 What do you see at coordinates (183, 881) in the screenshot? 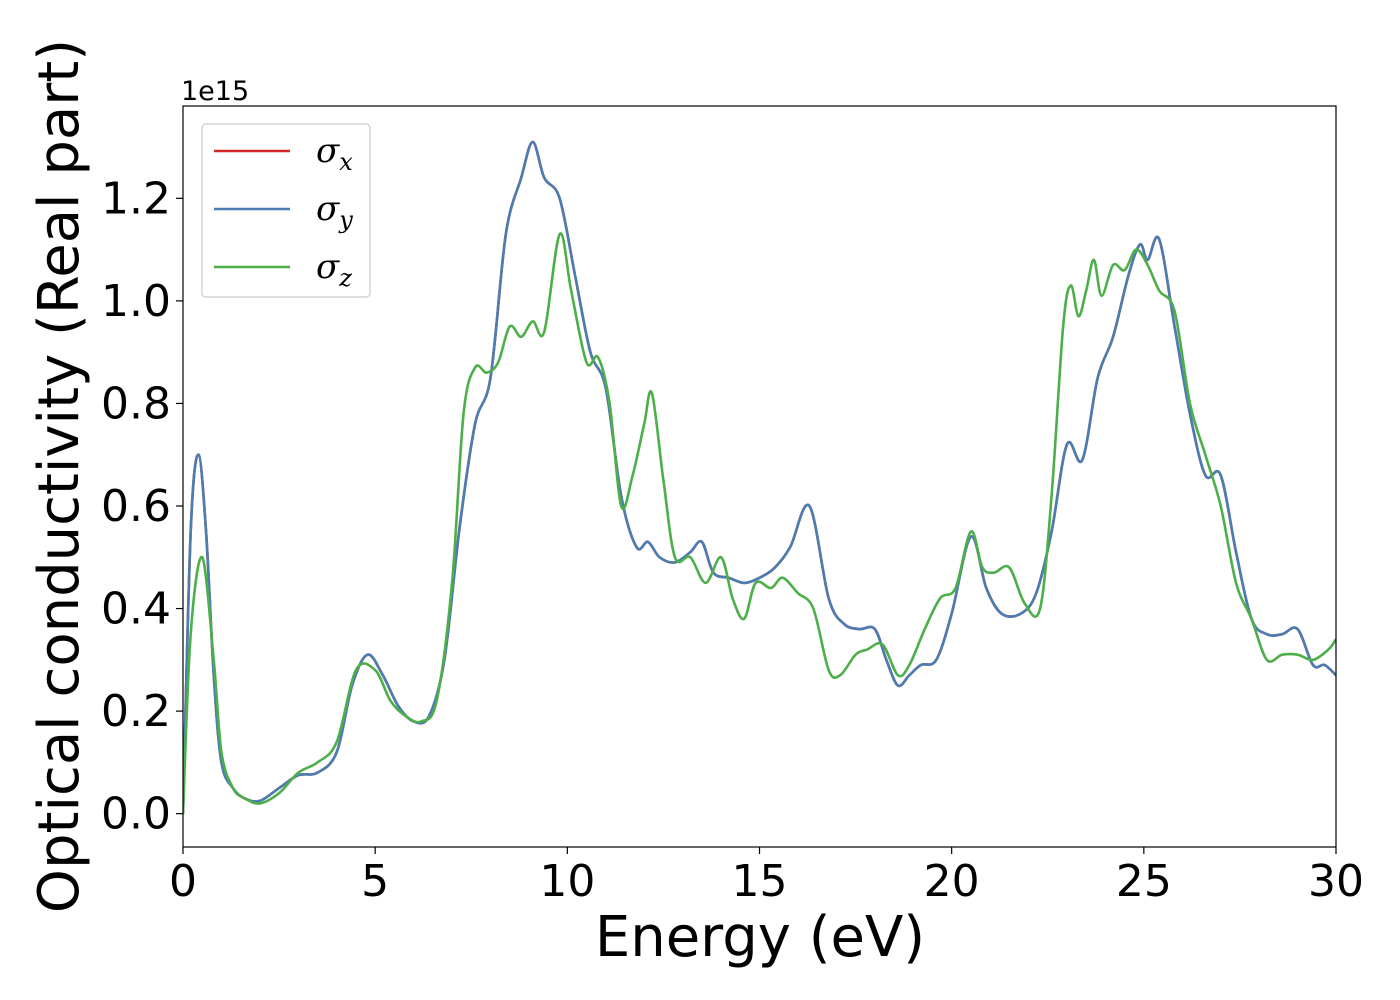
I see `x-tick-label: 0` at bounding box center [183, 881].